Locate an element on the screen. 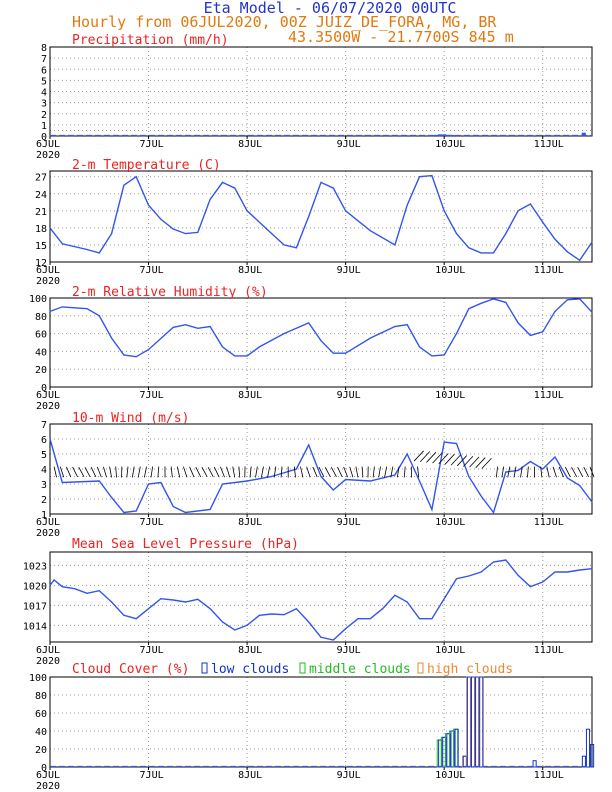 The height and width of the screenshot is (792, 612). y-tick-label: 1023 is located at coordinates (35, 566).